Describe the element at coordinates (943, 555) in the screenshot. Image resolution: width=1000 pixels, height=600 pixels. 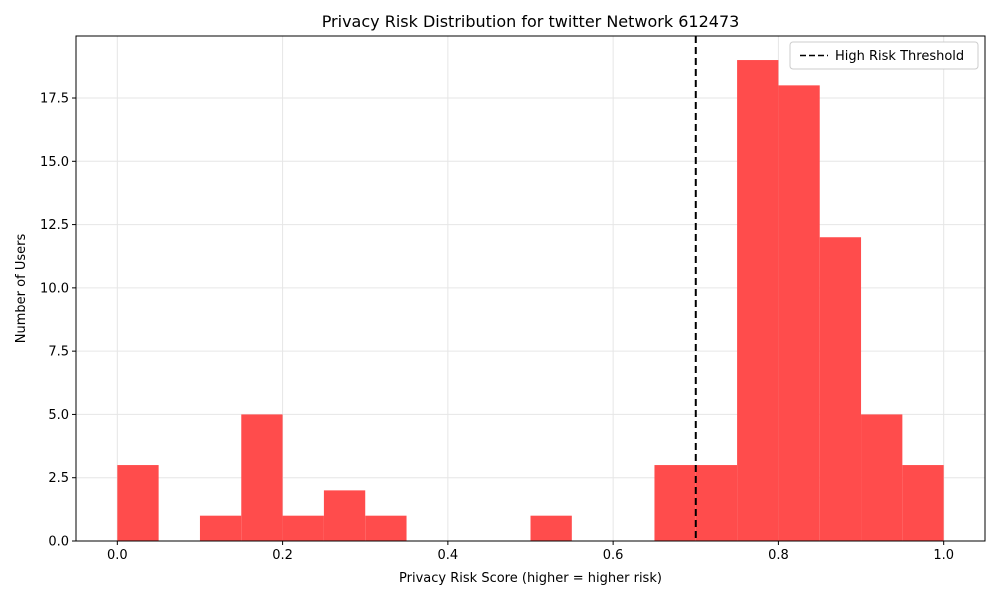
I see `x-tick-label: 1.0` at that location.